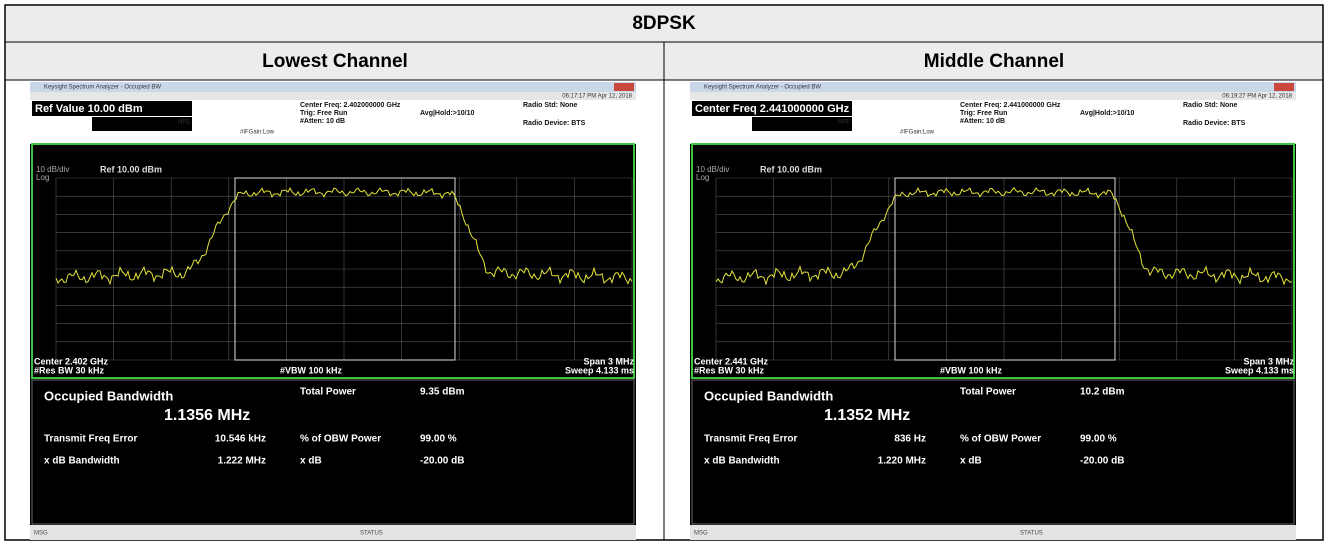 Image resolution: width=1328 pixels, height=548 pixels. Describe the element at coordinates (350, 105) in the screenshot. I see `center-freq: Center Freq: 2.402000000 GHz` at that location.